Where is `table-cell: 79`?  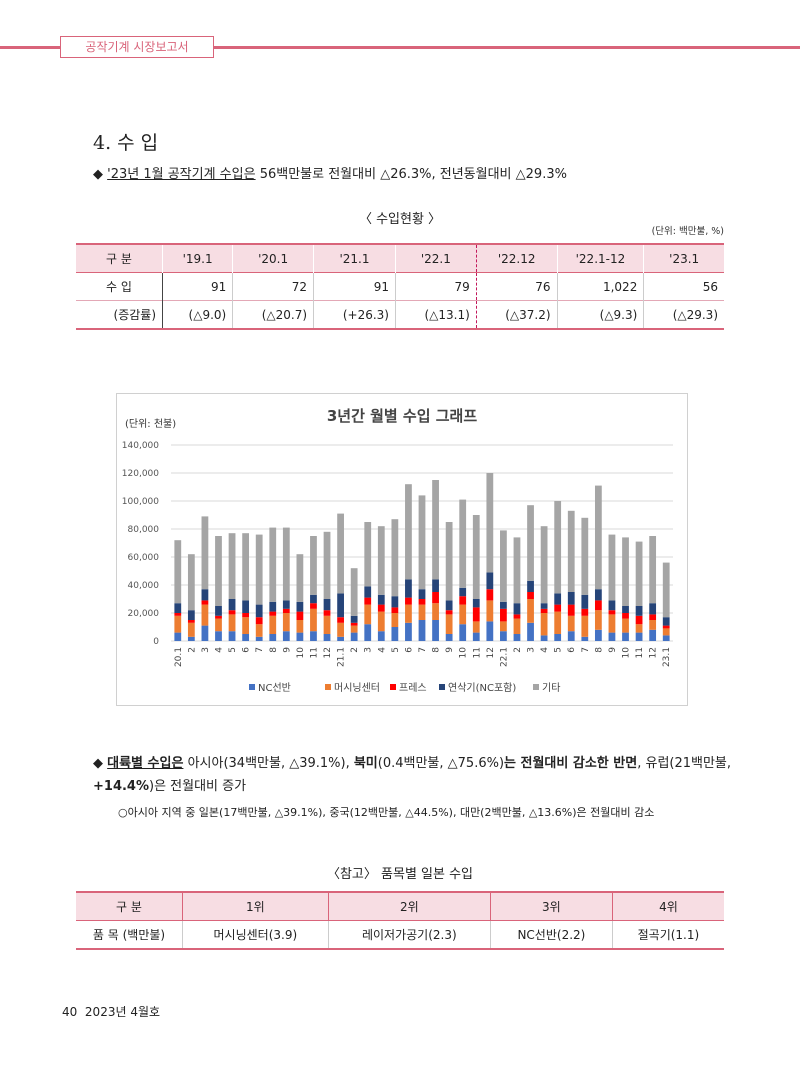 table-cell: 79 is located at coordinates (436, 286).